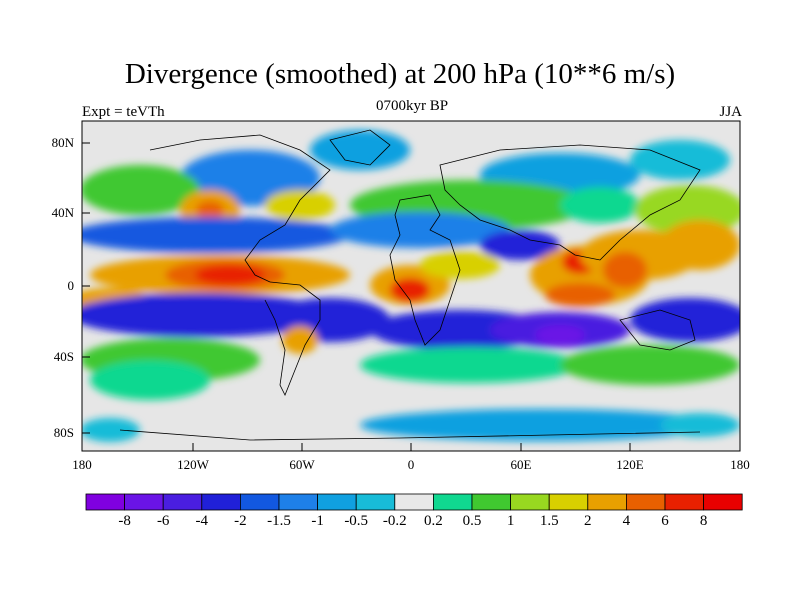 The width and height of the screenshot is (800, 600). Describe the element at coordinates (412, 106) in the screenshot. I see `time-label: 0700kyr BP` at that location.